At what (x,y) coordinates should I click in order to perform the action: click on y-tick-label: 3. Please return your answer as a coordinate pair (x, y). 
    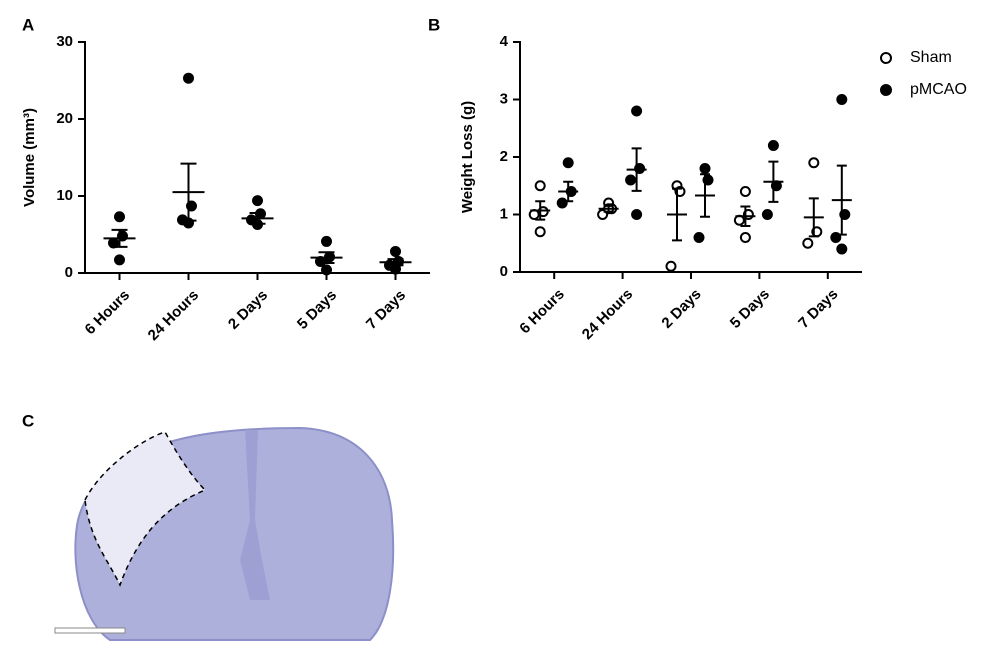
    Looking at the image, I should click on (504, 98).